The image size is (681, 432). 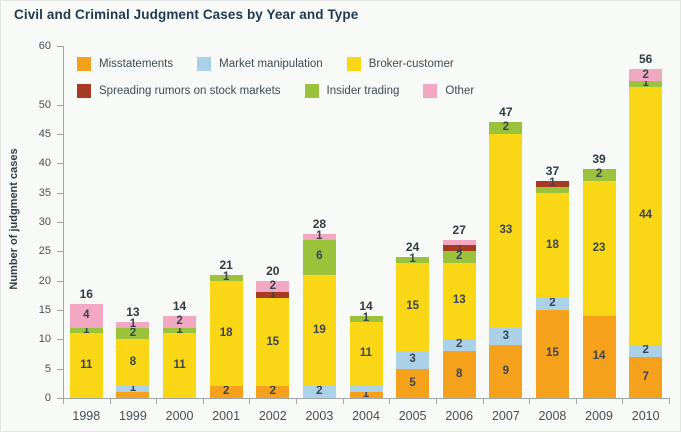 What do you see at coordinates (319, 416) in the screenshot?
I see `x-tick-label: 2003` at bounding box center [319, 416].